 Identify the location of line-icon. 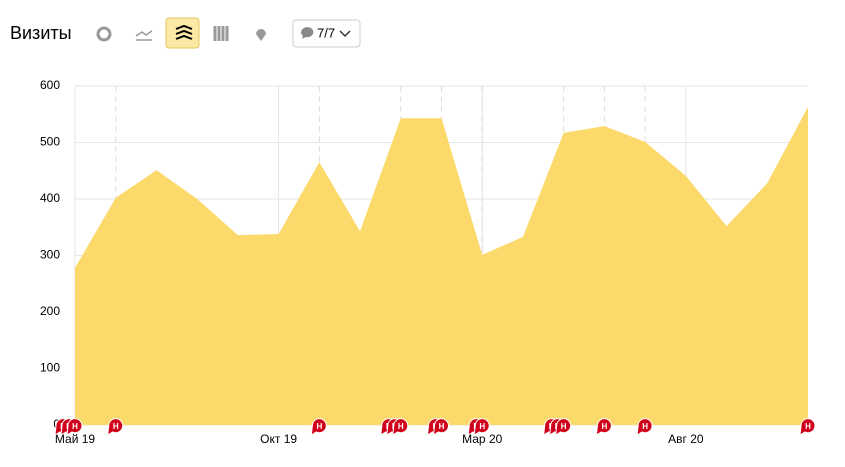
(144, 35).